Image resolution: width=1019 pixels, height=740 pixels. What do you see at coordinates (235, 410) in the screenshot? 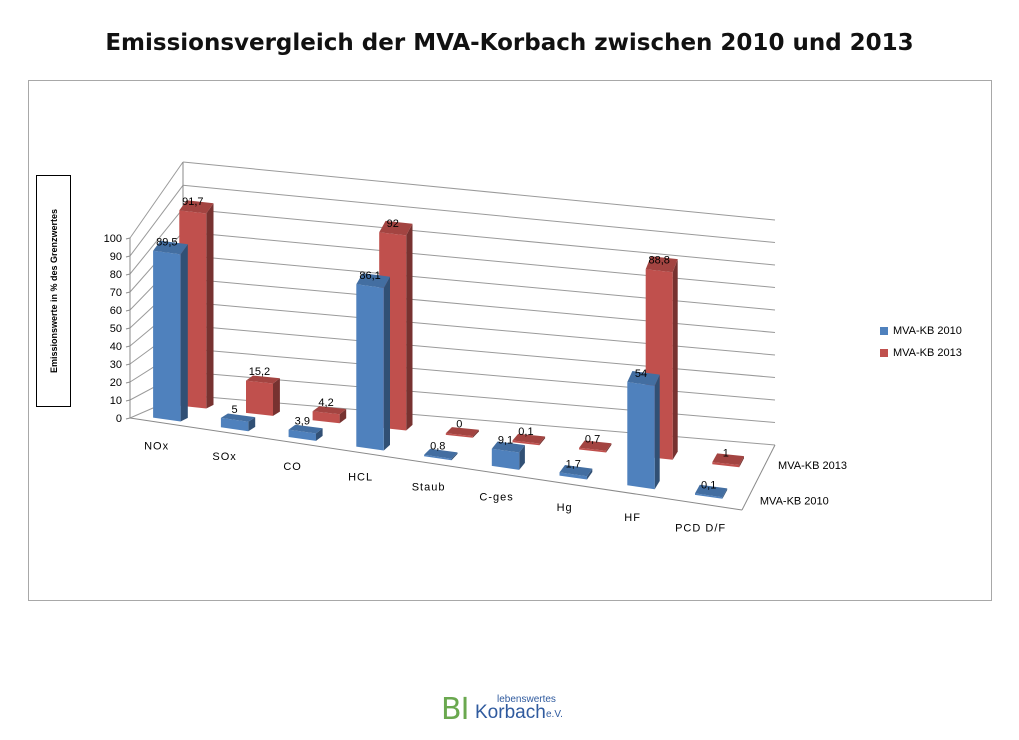
I see `data-label: 5` at bounding box center [235, 410].